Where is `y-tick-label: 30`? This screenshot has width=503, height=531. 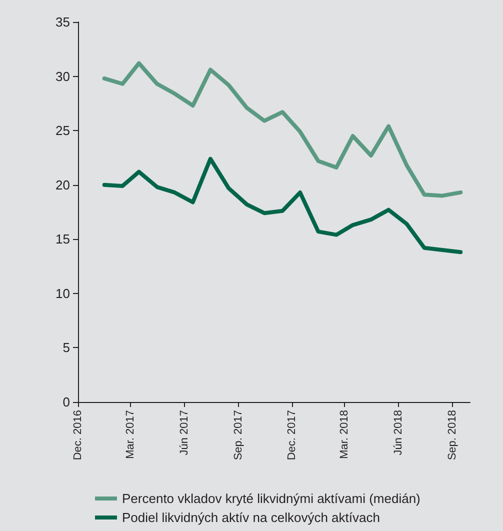
y-tick-label: 30 is located at coordinates (63, 76).